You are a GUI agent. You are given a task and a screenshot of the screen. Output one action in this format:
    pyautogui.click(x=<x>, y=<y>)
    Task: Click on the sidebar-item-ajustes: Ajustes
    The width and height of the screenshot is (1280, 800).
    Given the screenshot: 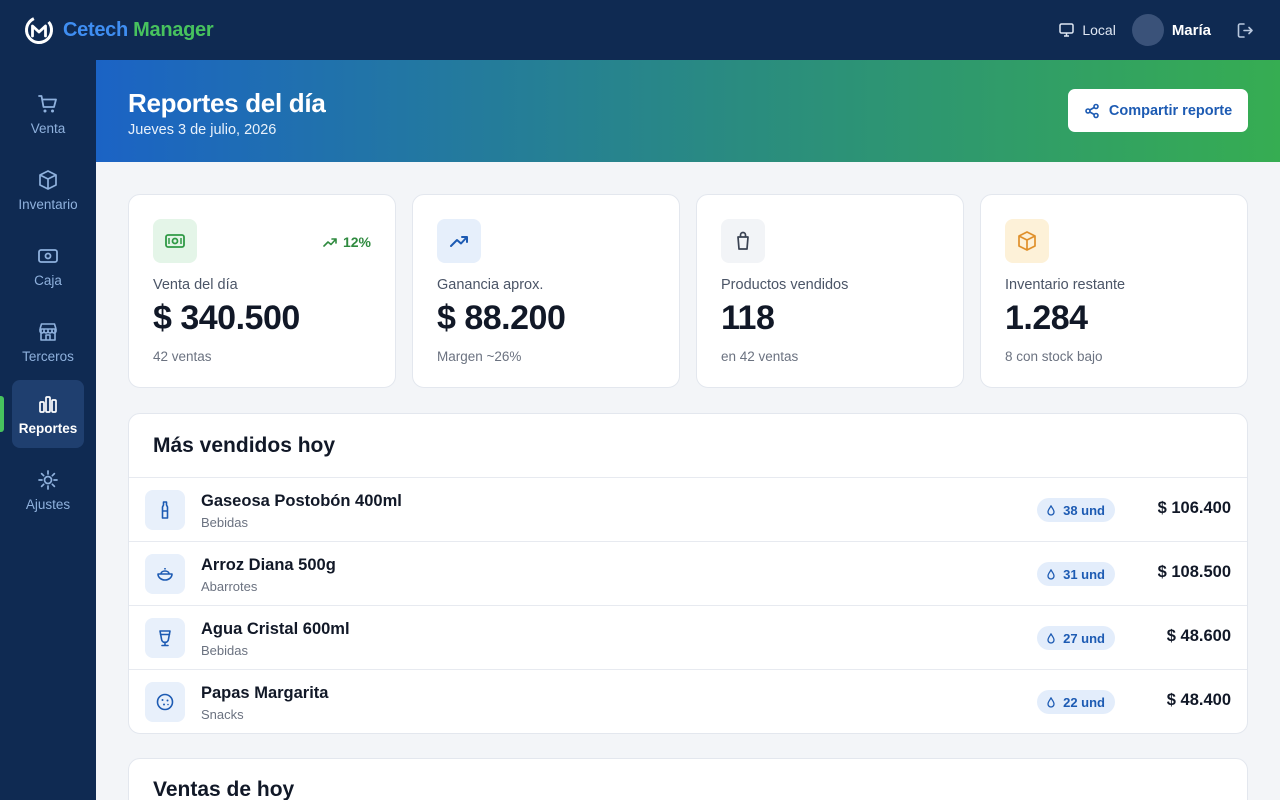 What is the action you would take?
    pyautogui.click(x=48, y=490)
    